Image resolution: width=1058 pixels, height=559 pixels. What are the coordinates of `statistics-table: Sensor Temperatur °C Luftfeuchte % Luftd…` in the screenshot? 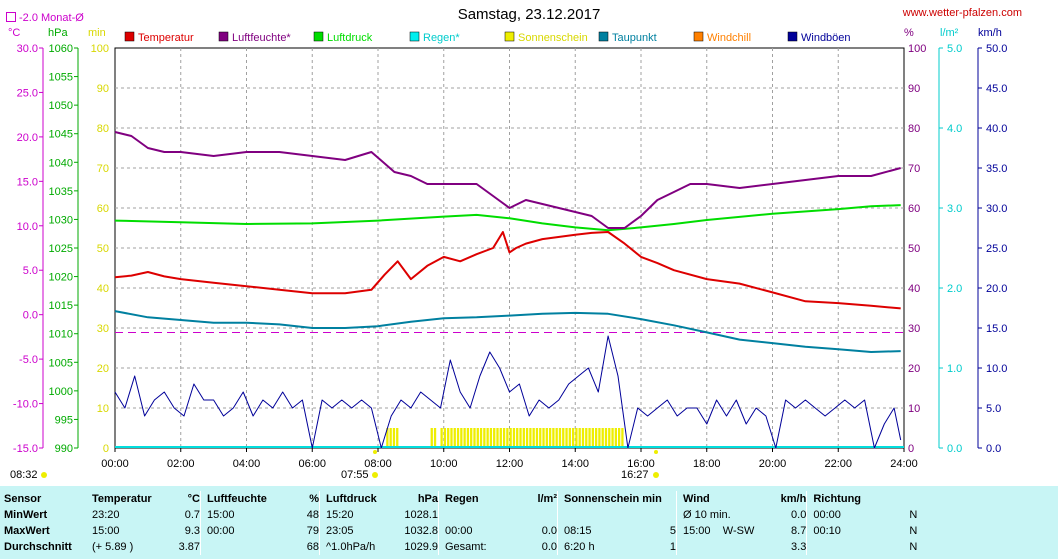 It's located at (460, 523).